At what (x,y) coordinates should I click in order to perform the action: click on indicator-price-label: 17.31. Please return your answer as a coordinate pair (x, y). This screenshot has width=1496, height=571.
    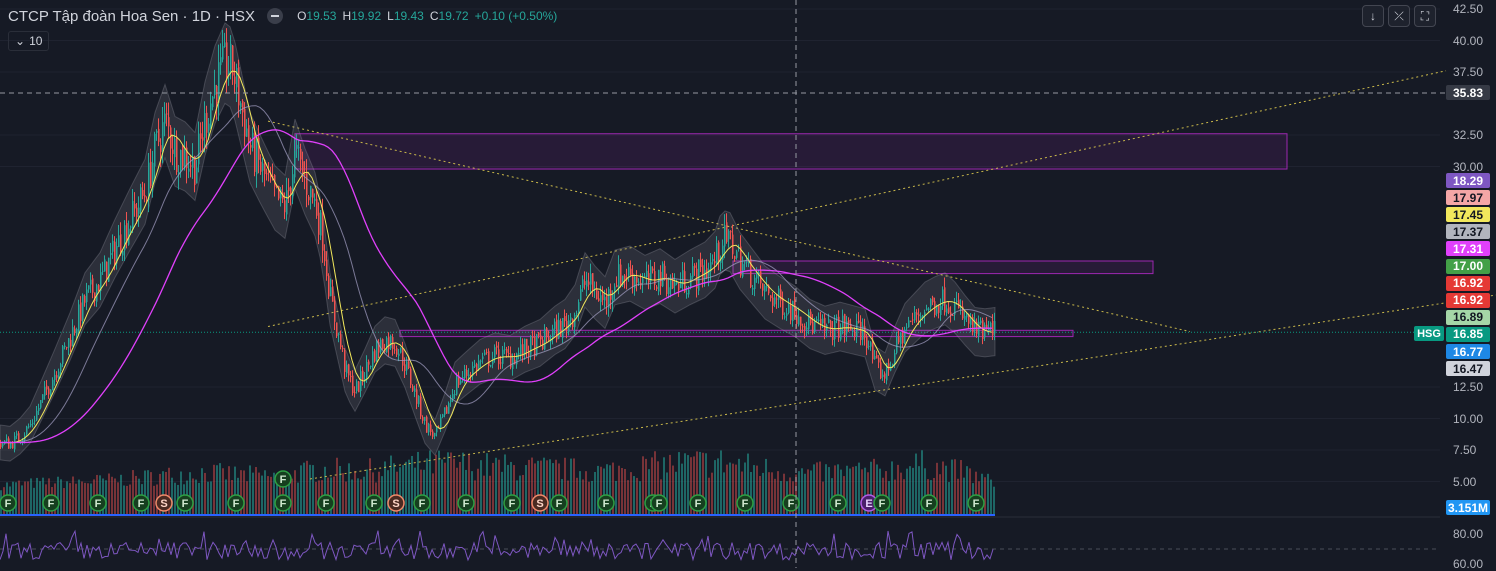
    Looking at the image, I should click on (1468, 249).